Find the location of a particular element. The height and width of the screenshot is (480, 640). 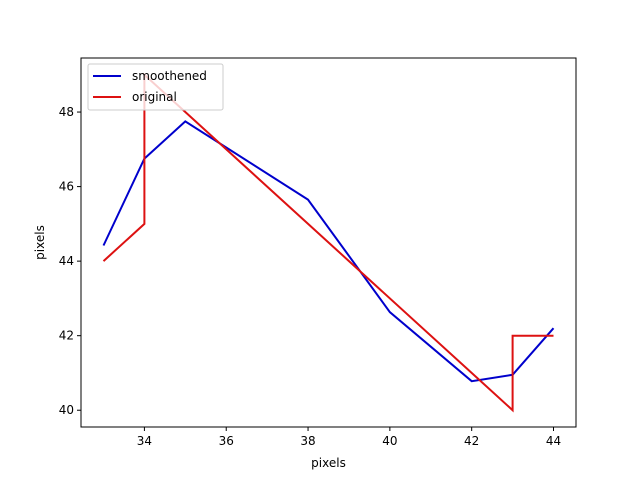

x-tick-label: 42 is located at coordinates (471, 441).